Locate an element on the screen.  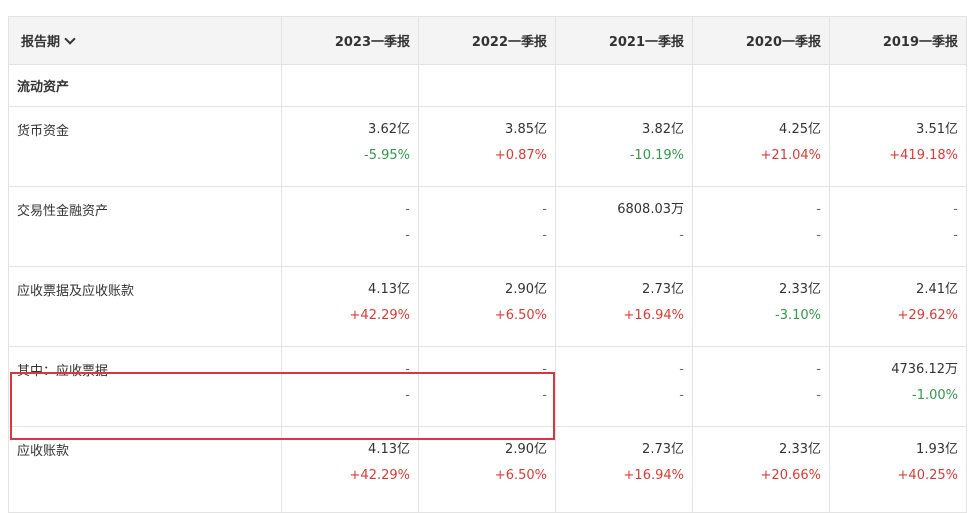
cell-content: 1.93亿 +40.25% is located at coordinates (898, 456).